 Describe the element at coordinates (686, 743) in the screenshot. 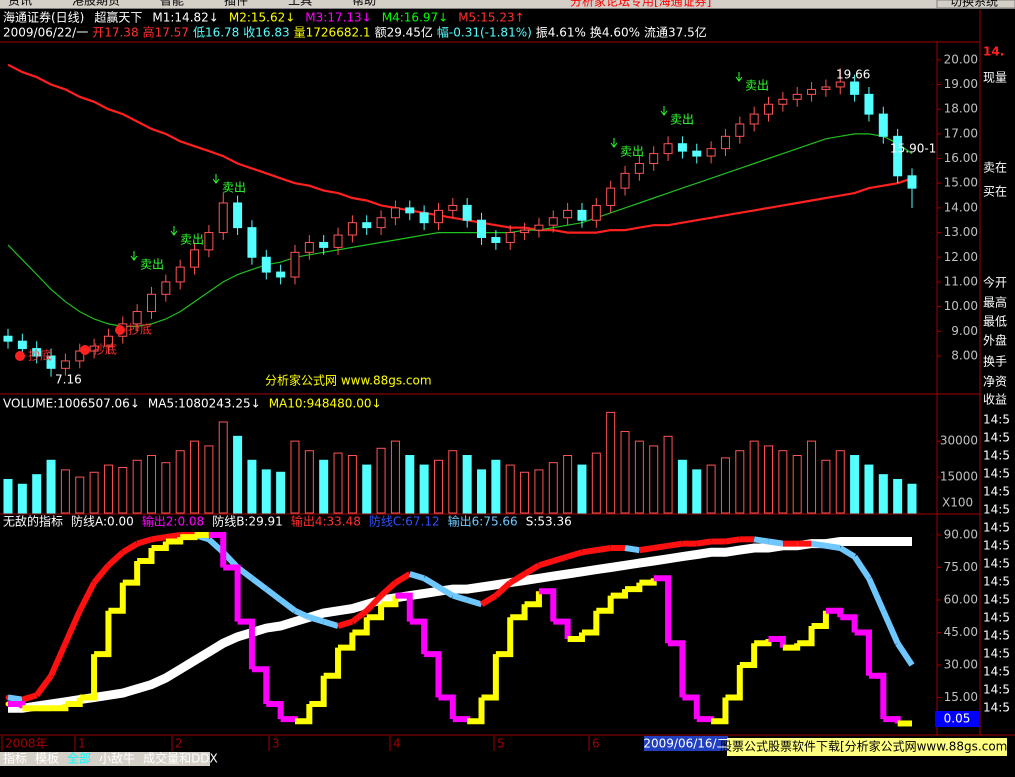

I see `cursor-date-box` at that location.